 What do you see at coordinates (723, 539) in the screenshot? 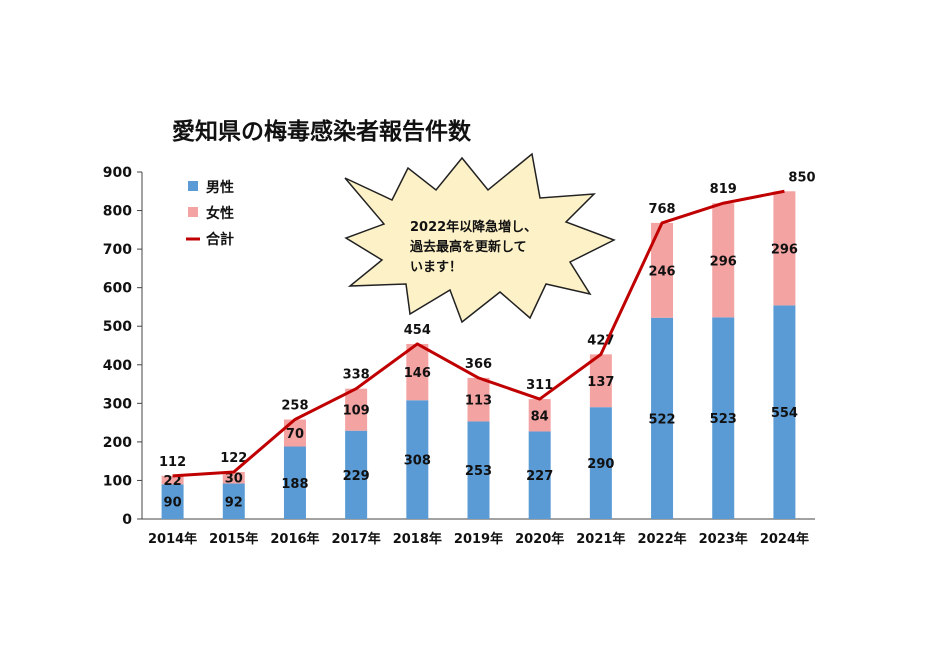
I see `x-tick-label: 2023年` at bounding box center [723, 539].